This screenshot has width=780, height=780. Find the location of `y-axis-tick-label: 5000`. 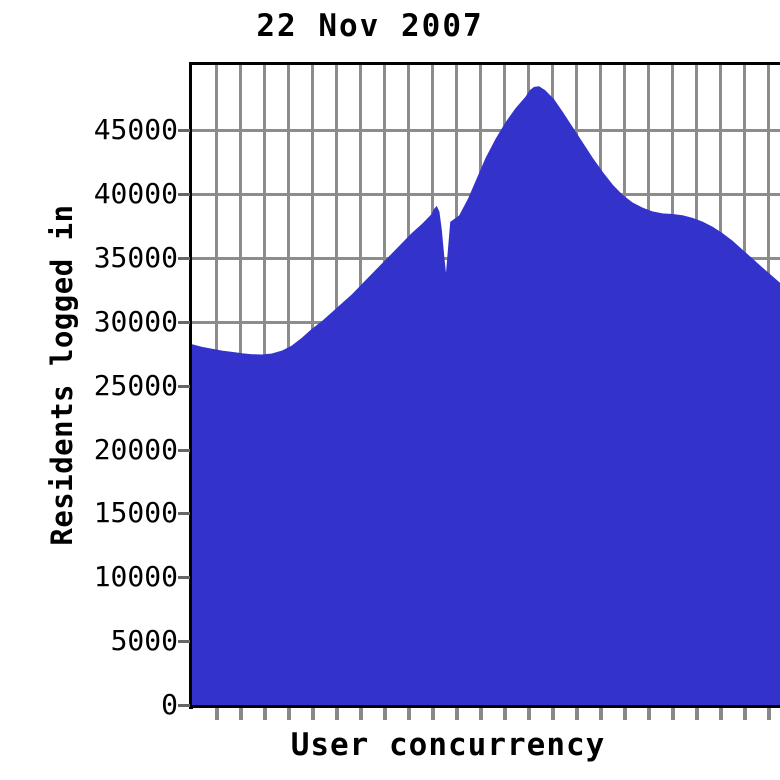

y-axis-tick-label: 5000 is located at coordinates (144, 641).